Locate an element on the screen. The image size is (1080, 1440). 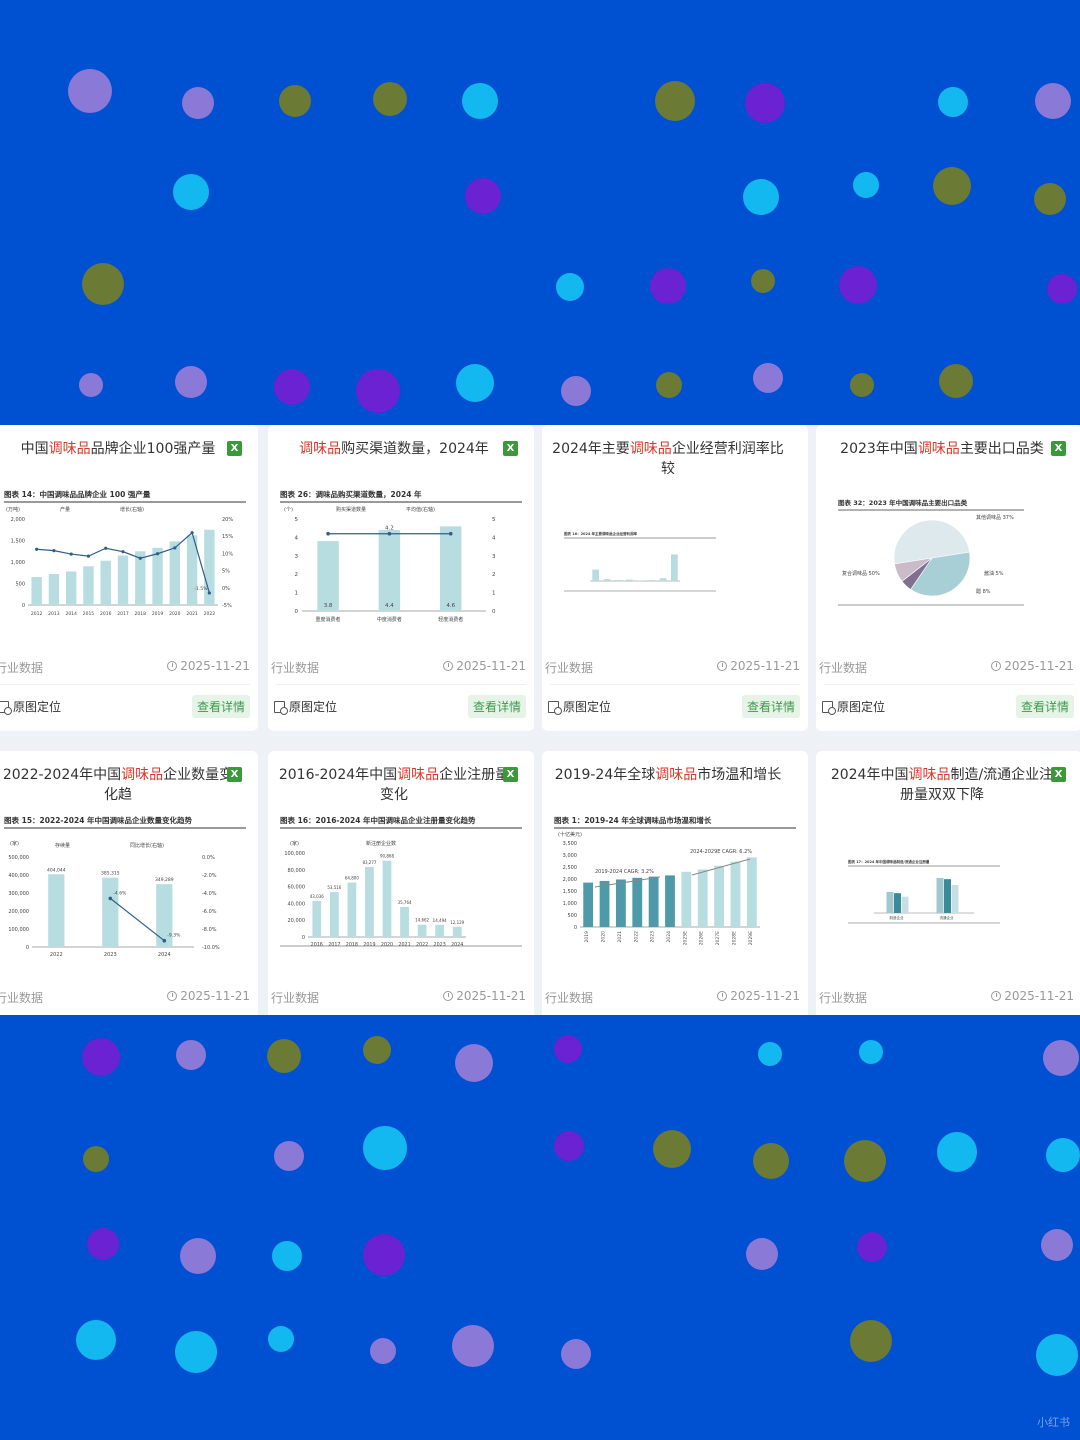
x-tick-label: 2023 is located at coordinates (110, 955).